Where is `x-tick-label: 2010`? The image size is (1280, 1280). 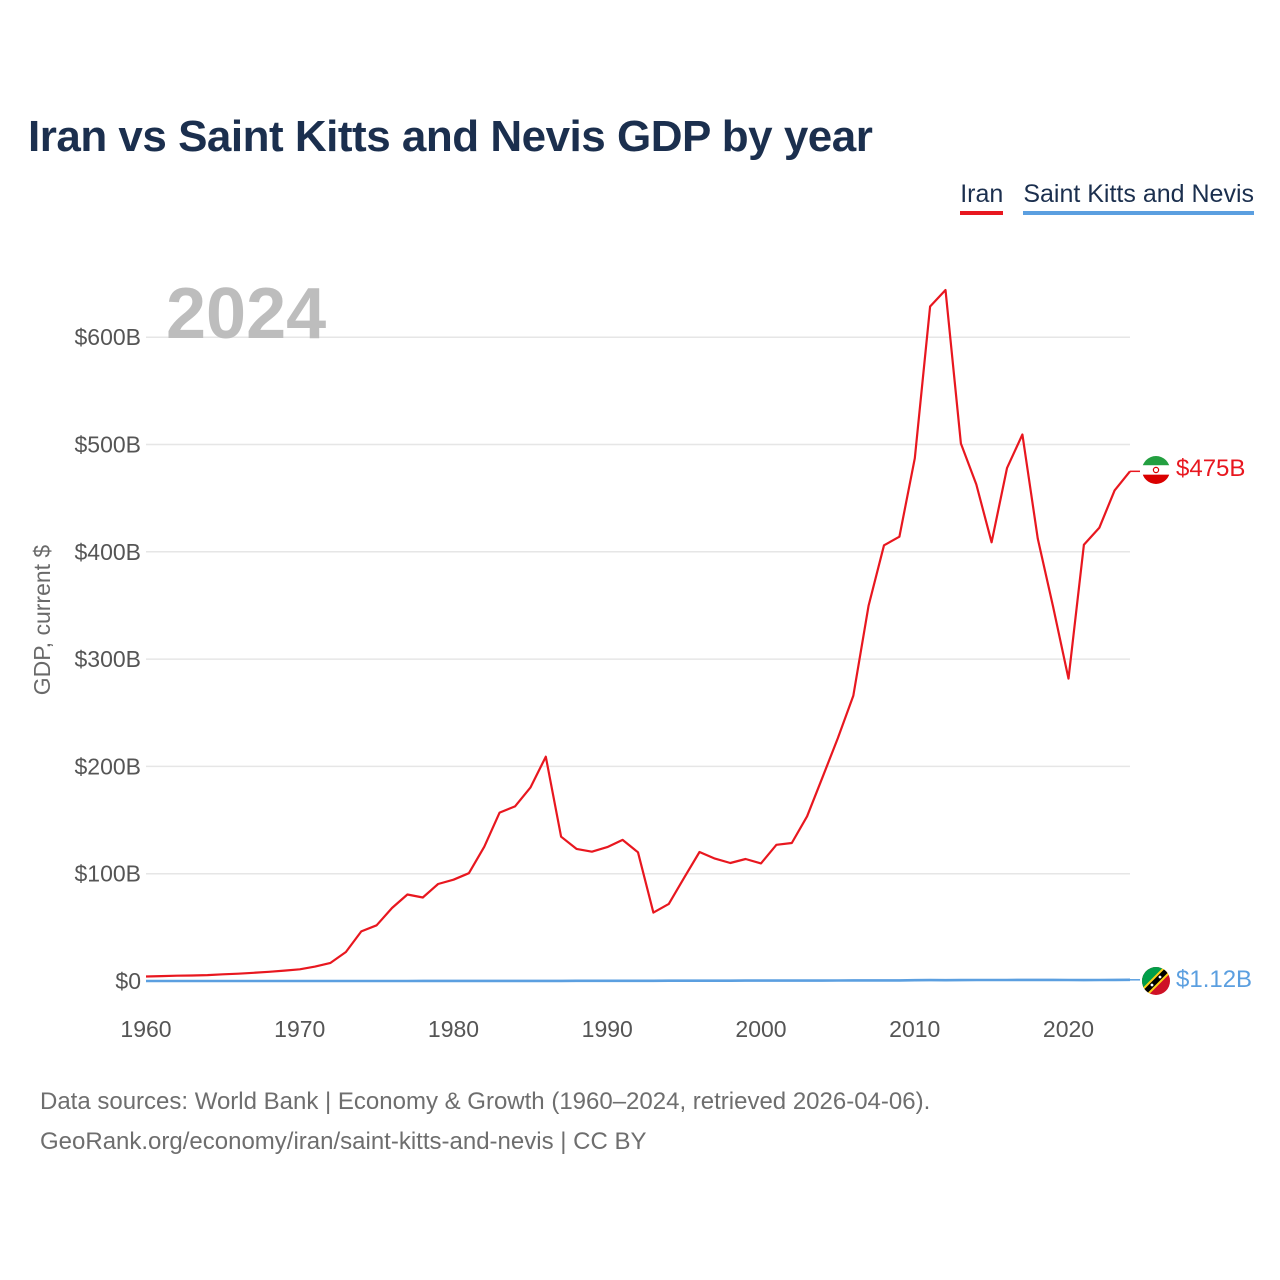 x-tick-label: 2010 is located at coordinates (914, 1029).